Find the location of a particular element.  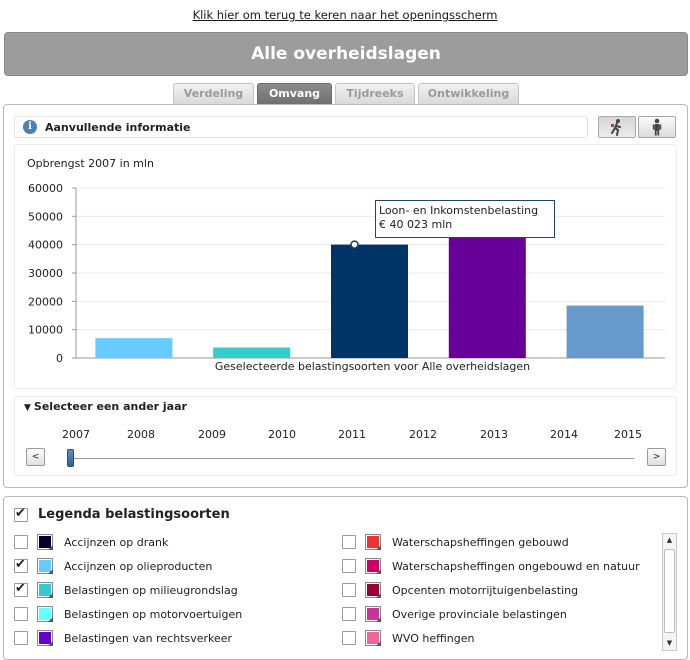

legend-item: WVO heffingen is located at coordinates (408, 638).